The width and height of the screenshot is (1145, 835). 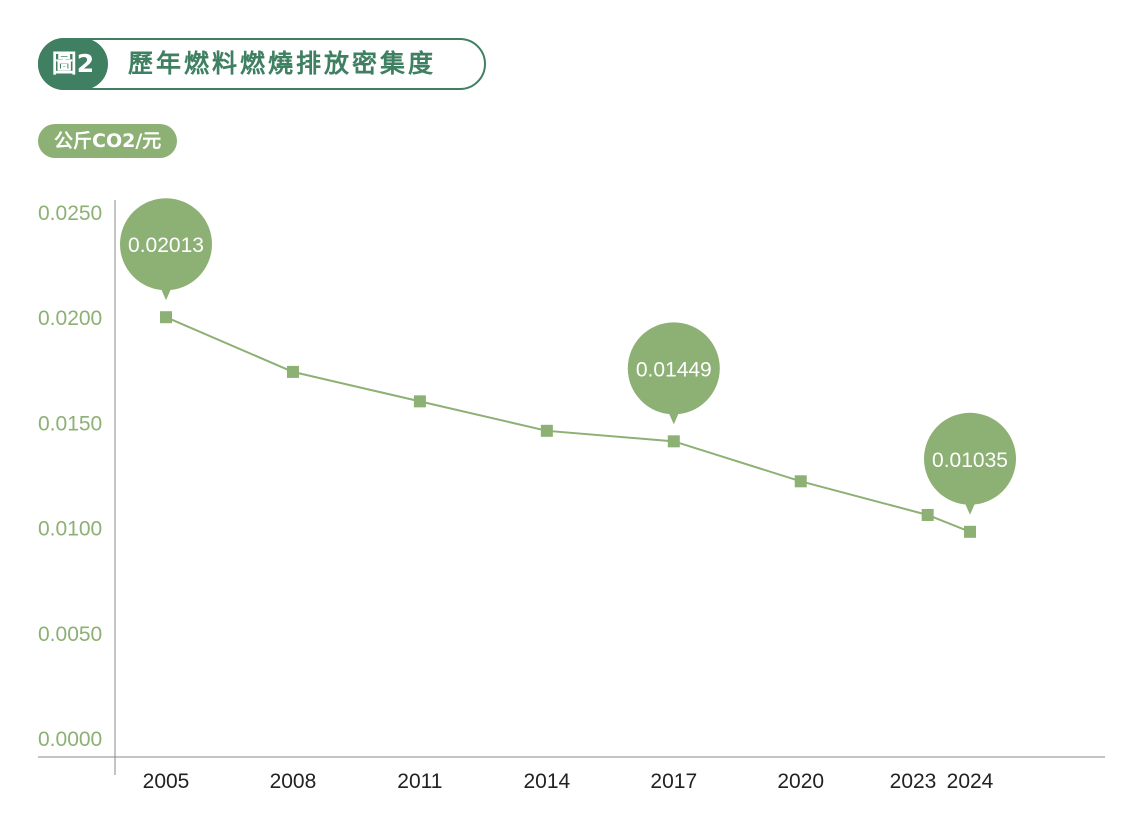 What do you see at coordinates (108, 141) in the screenshot?
I see `y-axis-unit: 公斤CO2/元` at bounding box center [108, 141].